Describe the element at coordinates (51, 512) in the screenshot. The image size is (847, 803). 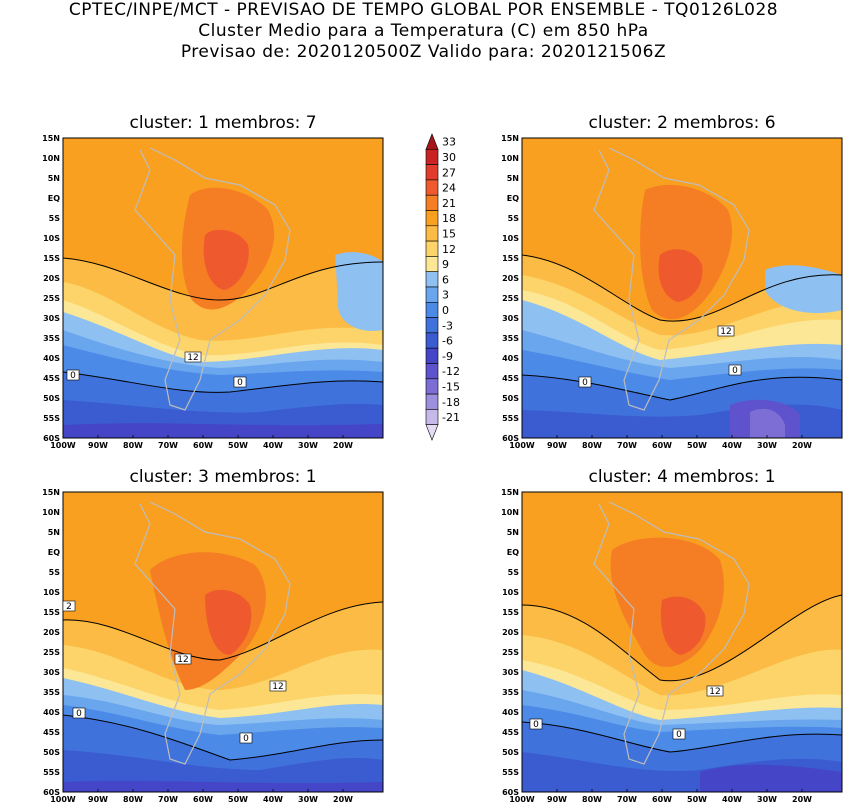
I see `lat-tick-label: 10N` at that location.